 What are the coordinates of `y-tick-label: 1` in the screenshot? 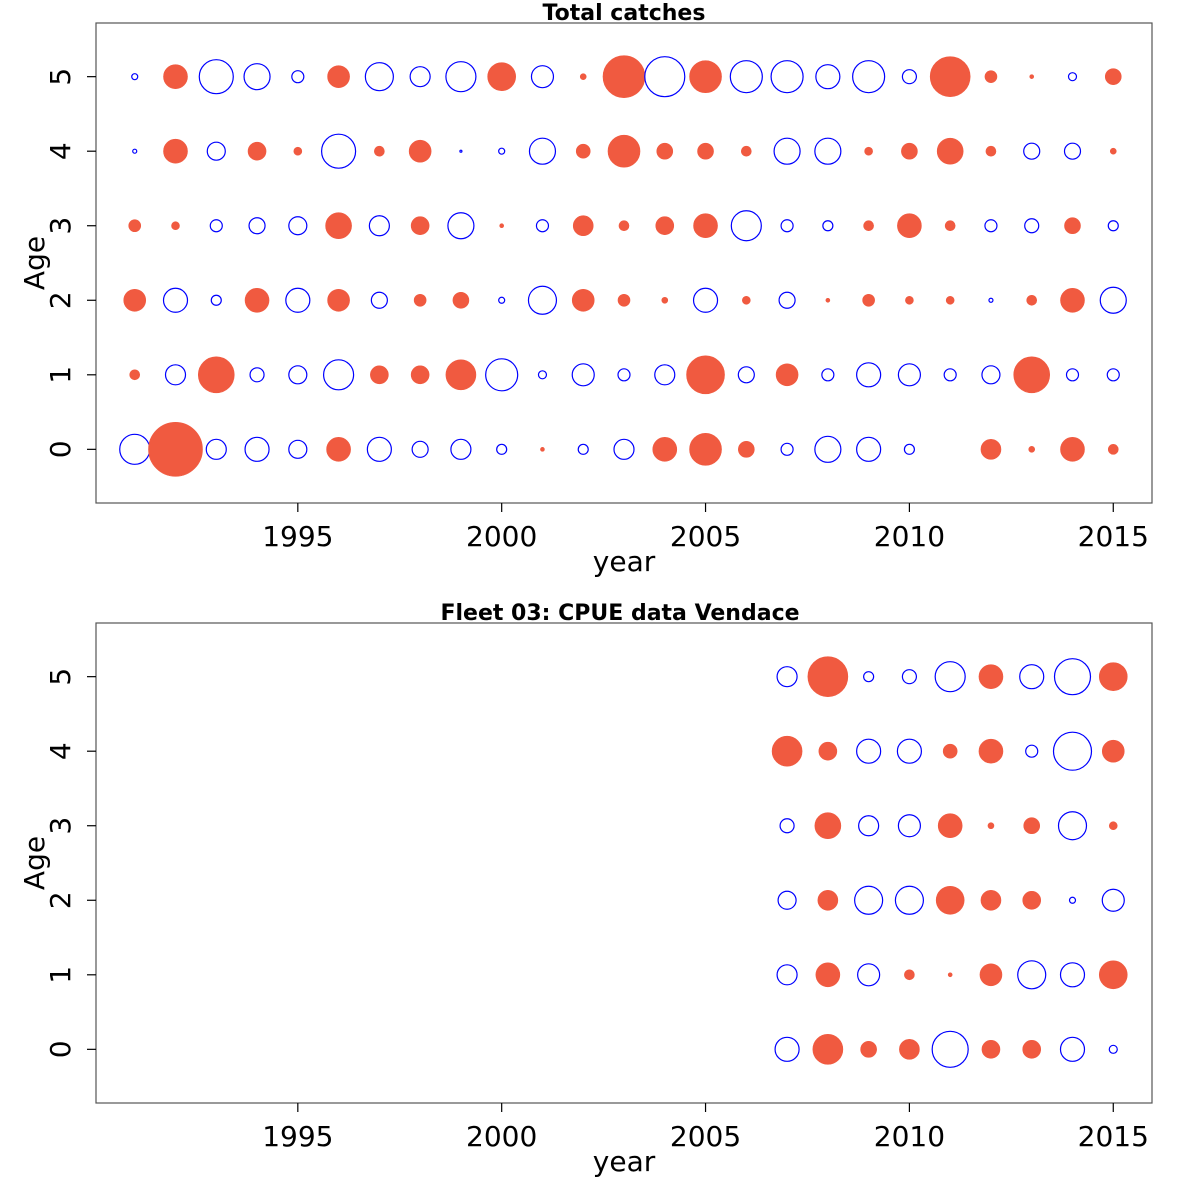 It's located at (60, 375).